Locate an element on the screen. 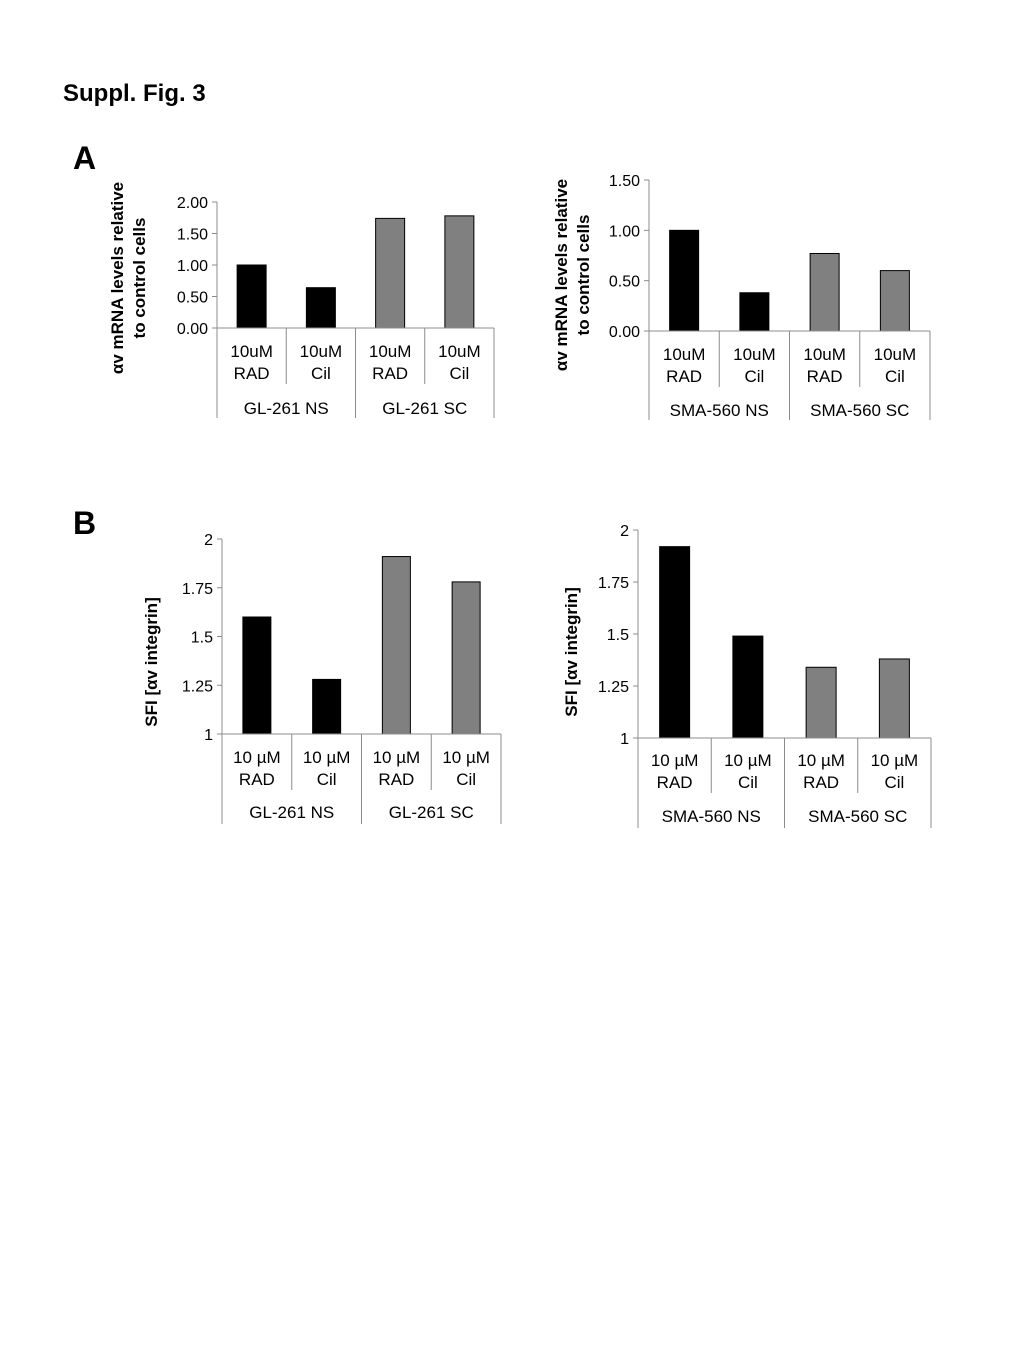 This screenshot has height=1365, width=1024. figure-title: Suppl. Fig. 3 is located at coordinates (134, 93).